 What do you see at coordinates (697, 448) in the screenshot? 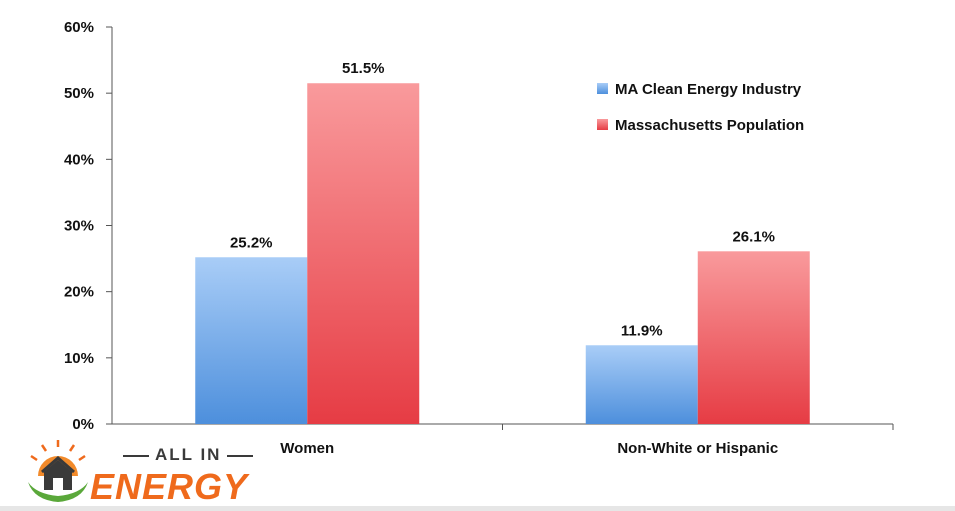
I see `x-category-label: Non-White or Hispanic` at bounding box center [697, 448].